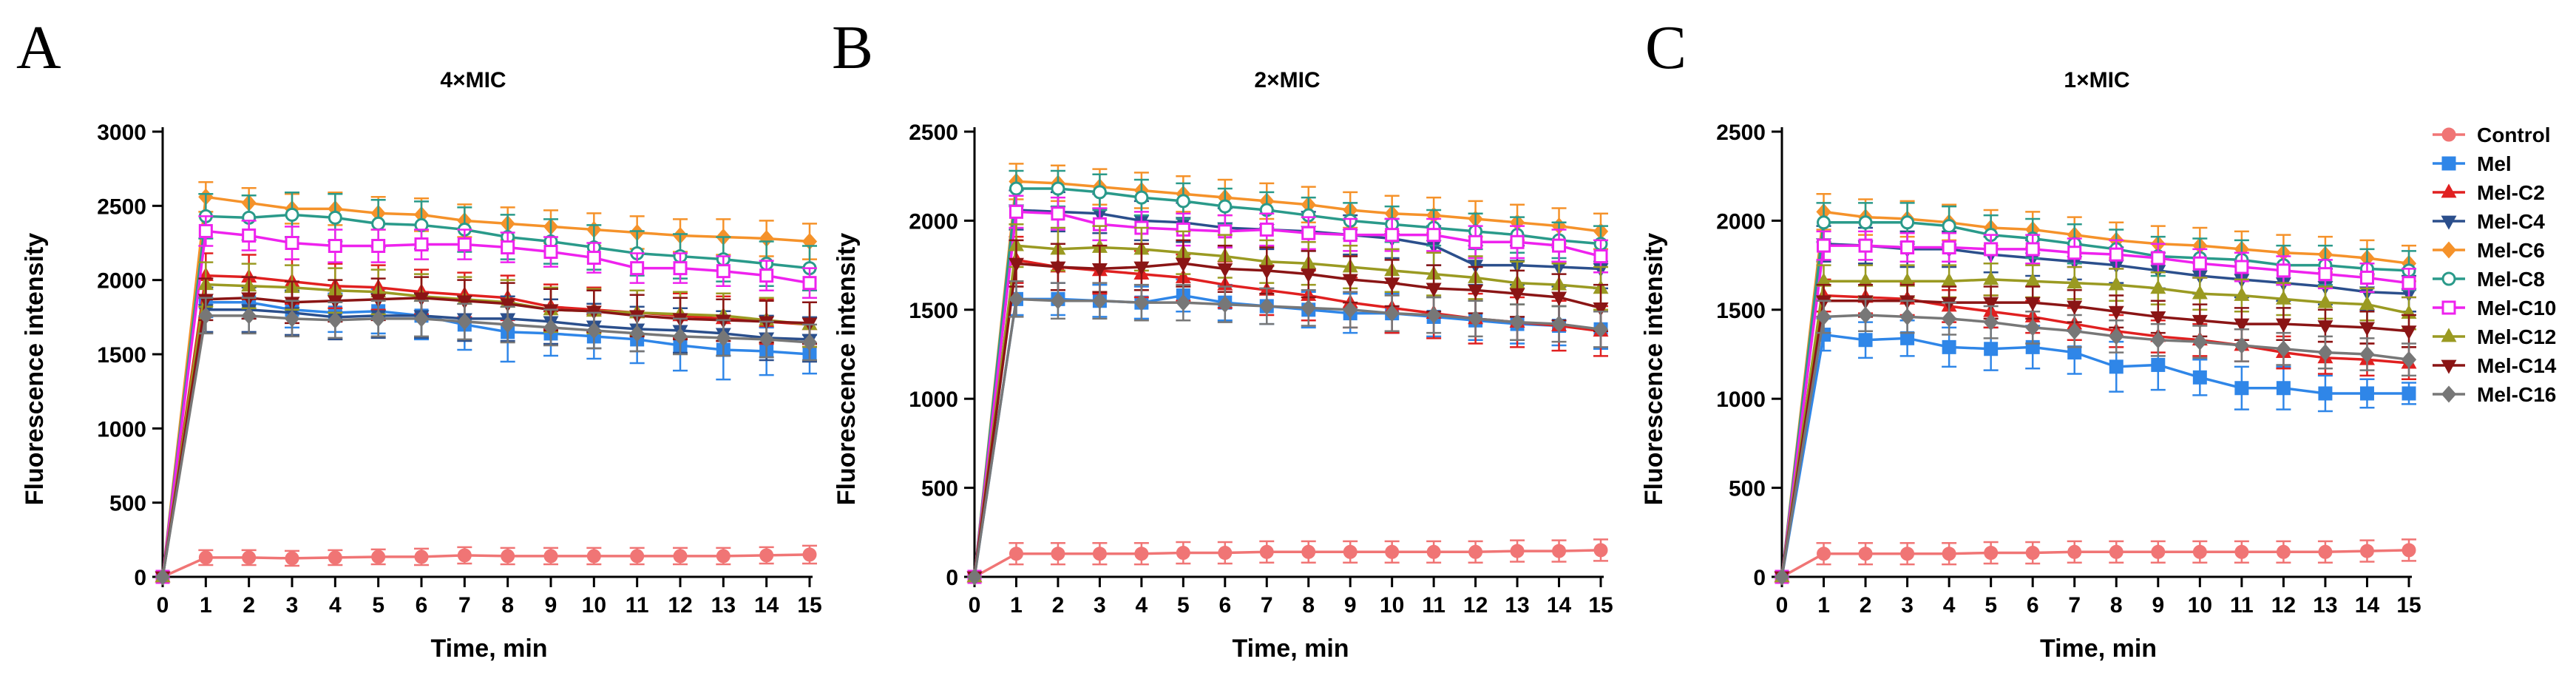 Image resolution: width=2576 pixels, height=673 pixels. What do you see at coordinates (637, 606) in the screenshot?
I see `x-tick-label: 11` at bounding box center [637, 606].